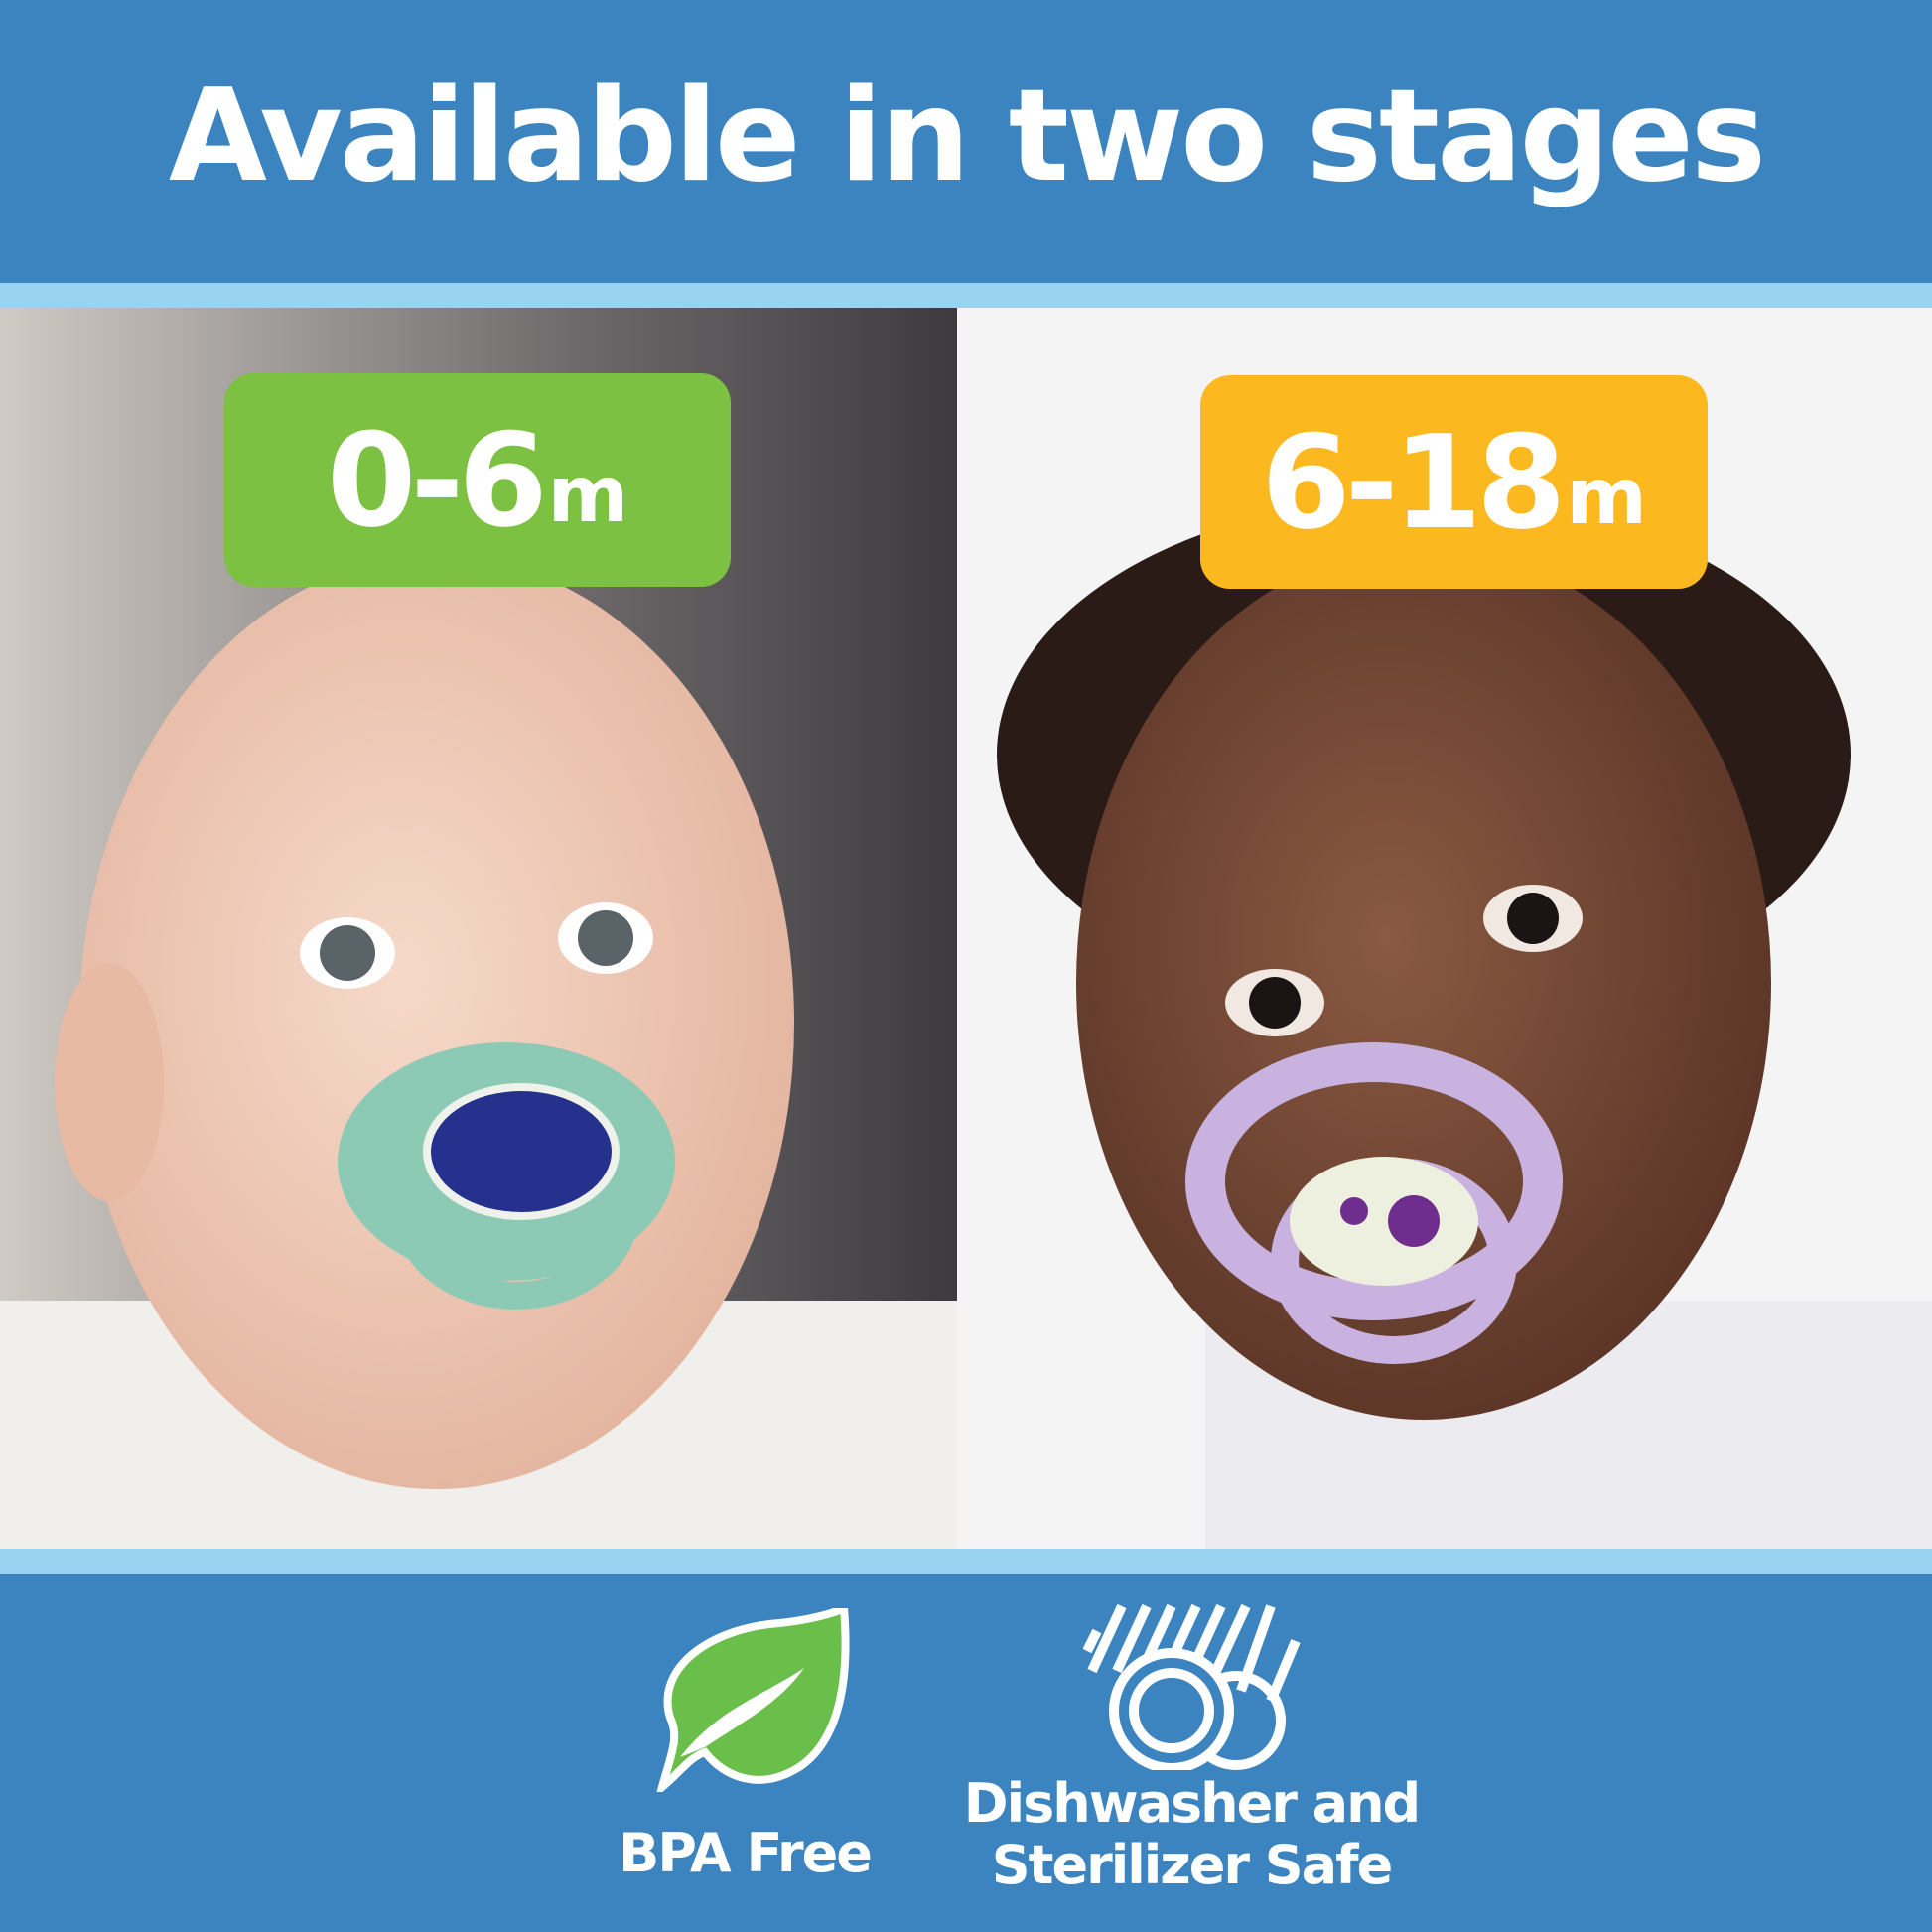  I want to click on dishwasher-icon, so click(1191, 1687).